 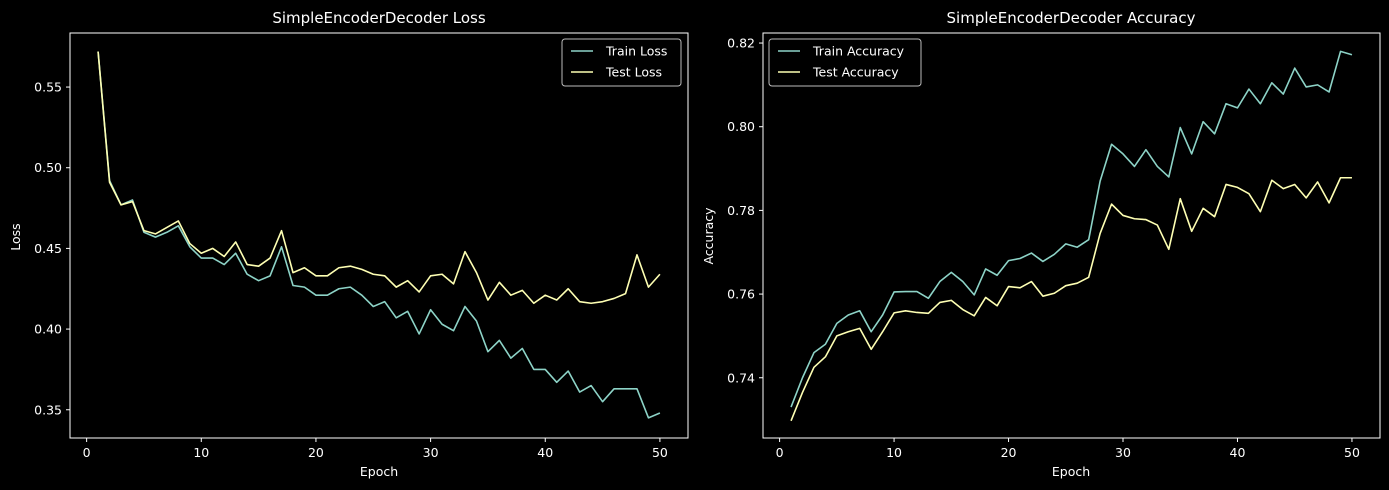 I want to click on accuracy-chart-legend: Train Accuracy Test Accuracy, so click(x=845, y=62).